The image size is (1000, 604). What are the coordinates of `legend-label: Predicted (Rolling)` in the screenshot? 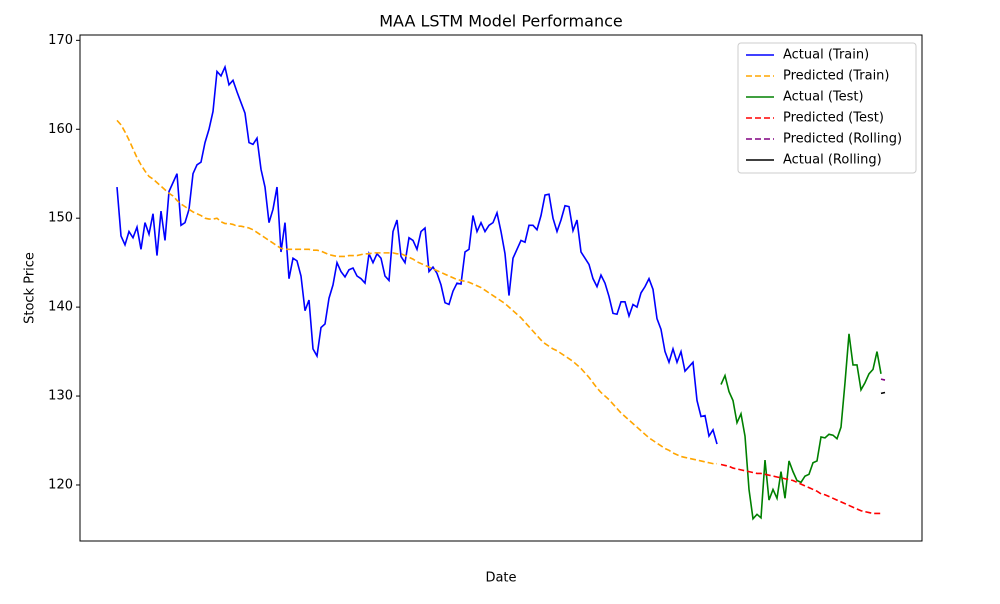 It's located at (842, 139).